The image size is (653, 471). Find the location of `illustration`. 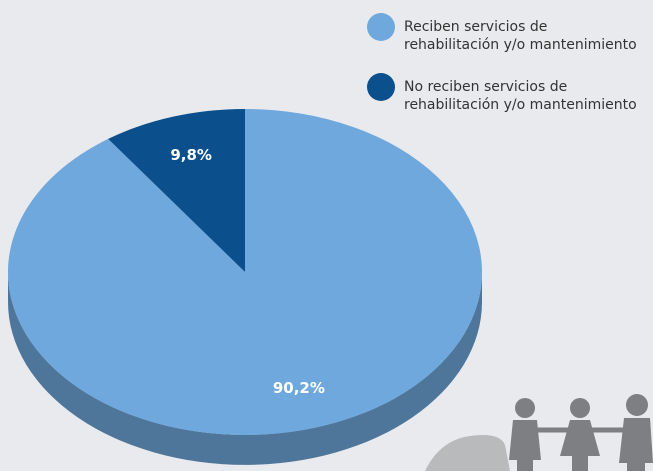

illustration is located at coordinates (539, 432).